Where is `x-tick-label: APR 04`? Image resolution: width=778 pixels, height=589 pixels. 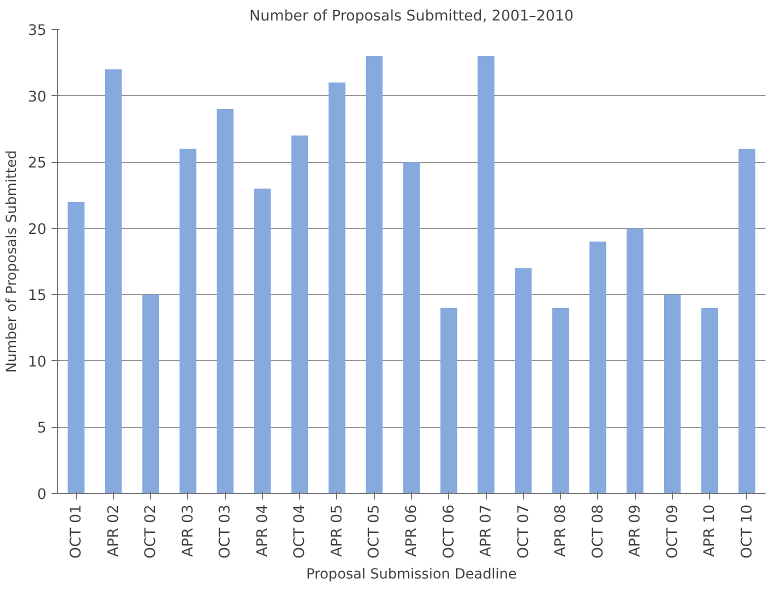
x-tick-label: APR 04 is located at coordinates (262, 530).